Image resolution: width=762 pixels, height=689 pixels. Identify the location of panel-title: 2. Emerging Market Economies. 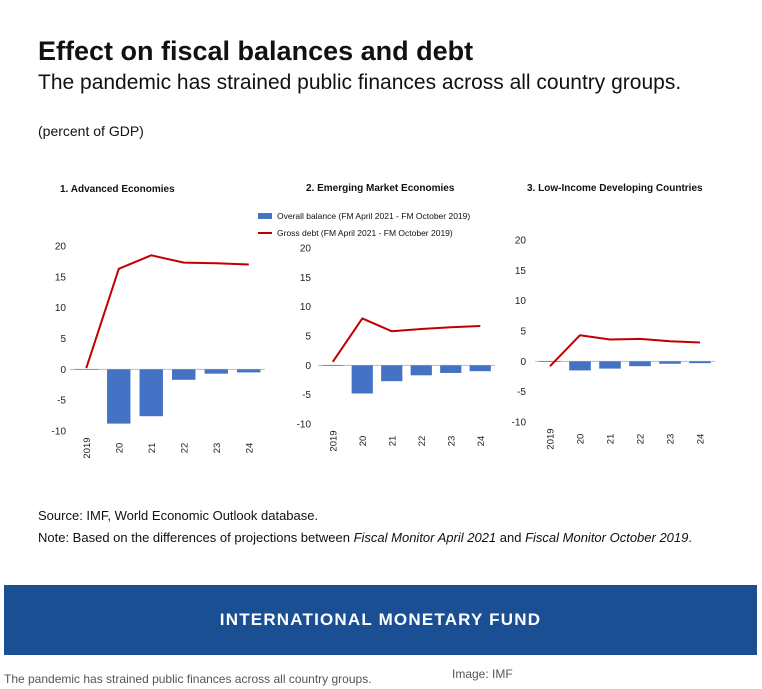
(380, 188).